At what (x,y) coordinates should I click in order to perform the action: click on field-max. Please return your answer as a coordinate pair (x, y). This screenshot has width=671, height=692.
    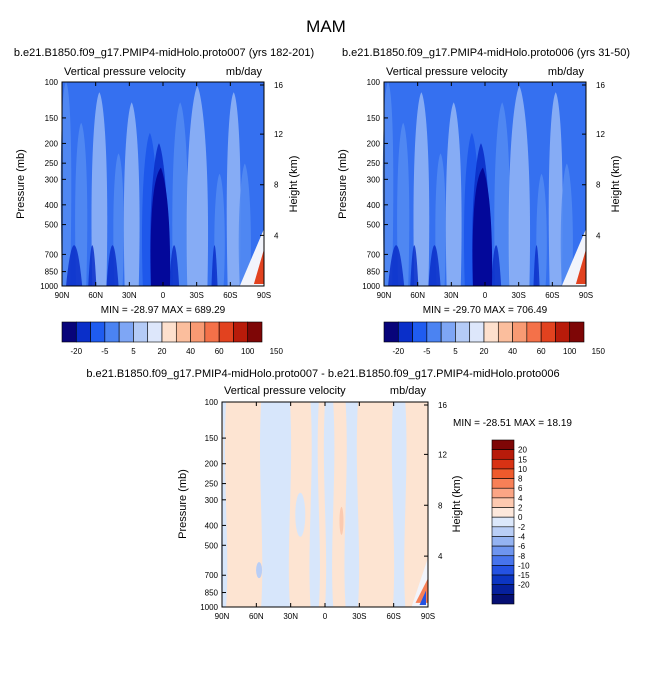
    Looking at the image, I should click on (258, 266).